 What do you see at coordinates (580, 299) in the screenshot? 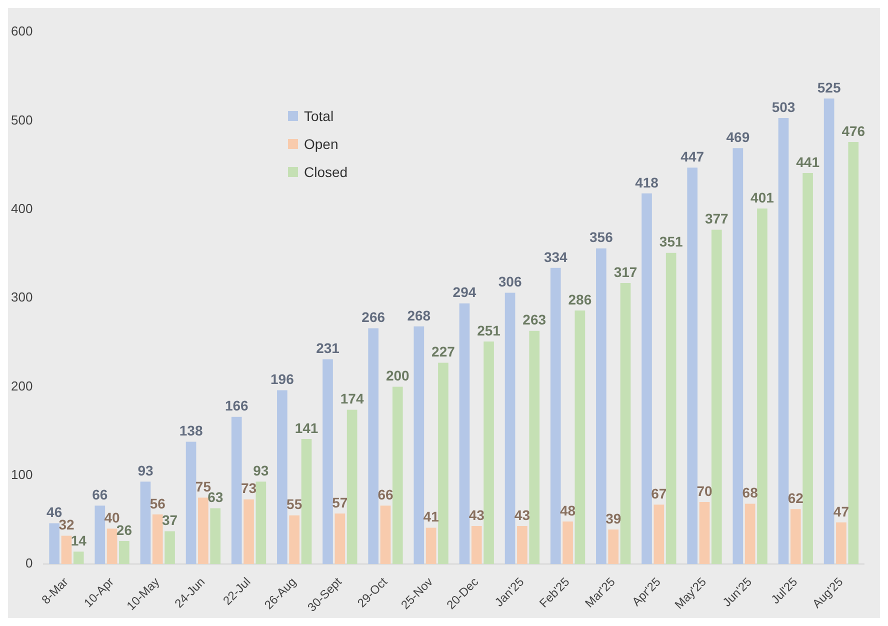
I see `data-label: 286` at bounding box center [580, 299].